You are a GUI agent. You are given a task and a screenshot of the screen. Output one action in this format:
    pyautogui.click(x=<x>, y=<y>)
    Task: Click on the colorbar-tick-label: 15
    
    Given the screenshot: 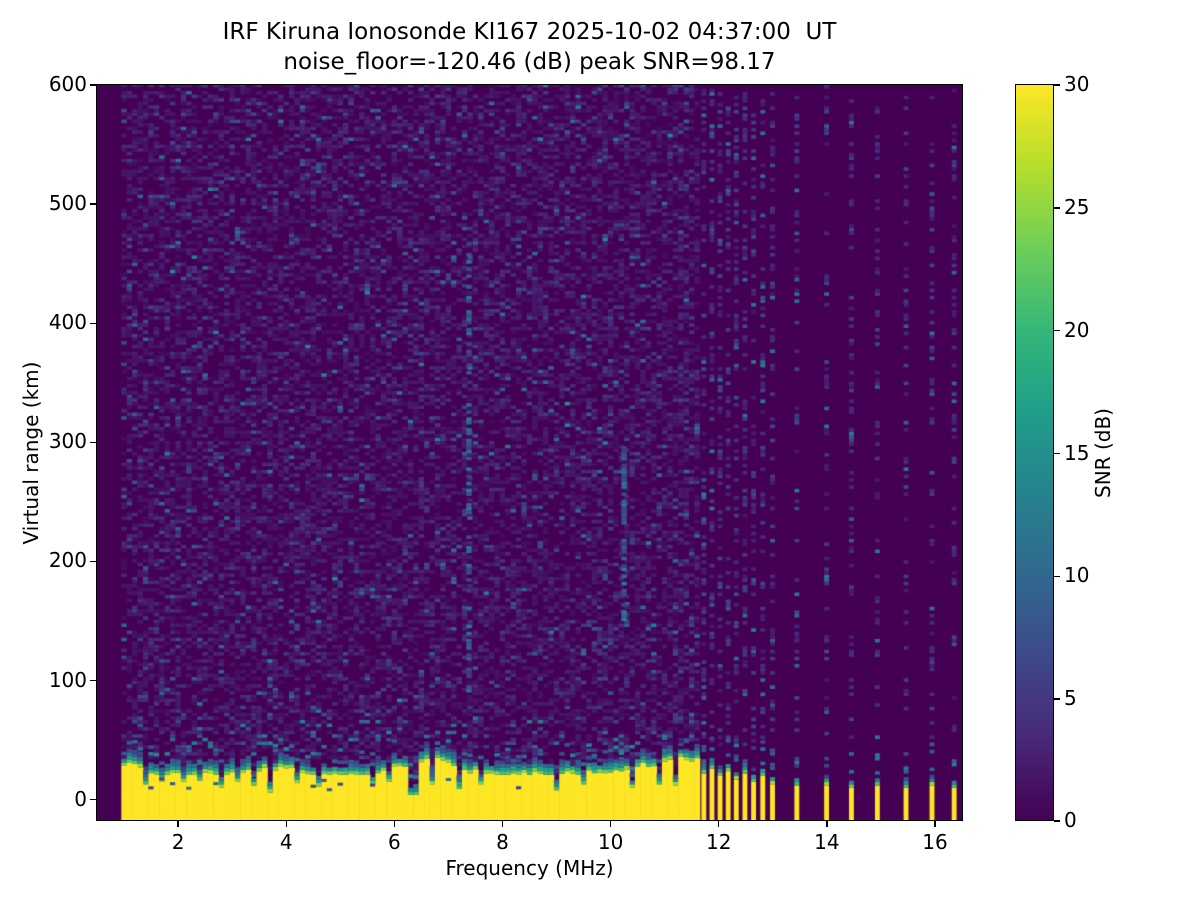 What is the action you would take?
    pyautogui.click(x=1077, y=452)
    